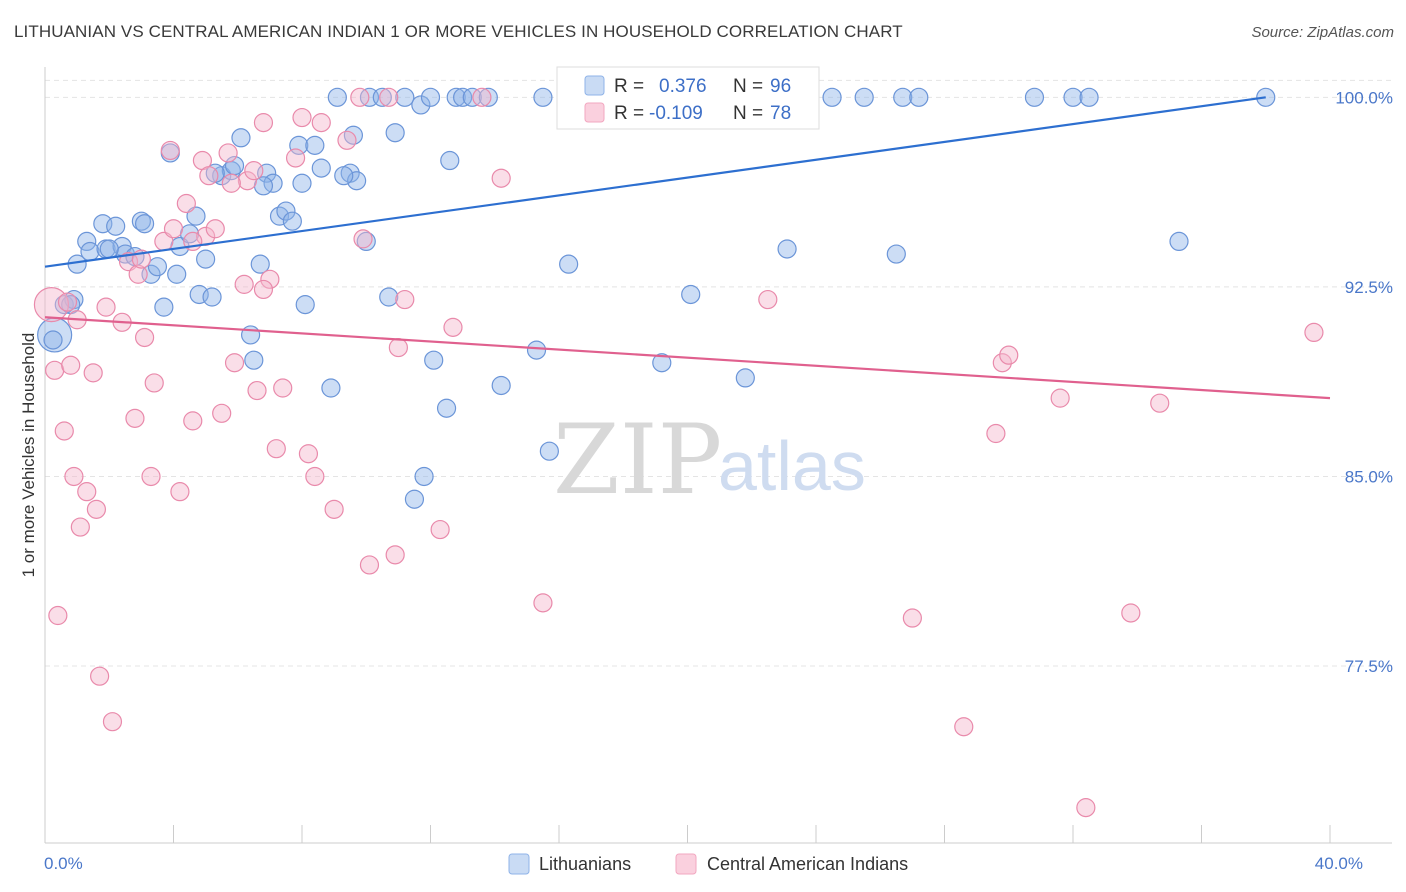  Describe the element at coordinates (683, 86) in the screenshot. I see `legend-r-value-1: 0.376` at that location.